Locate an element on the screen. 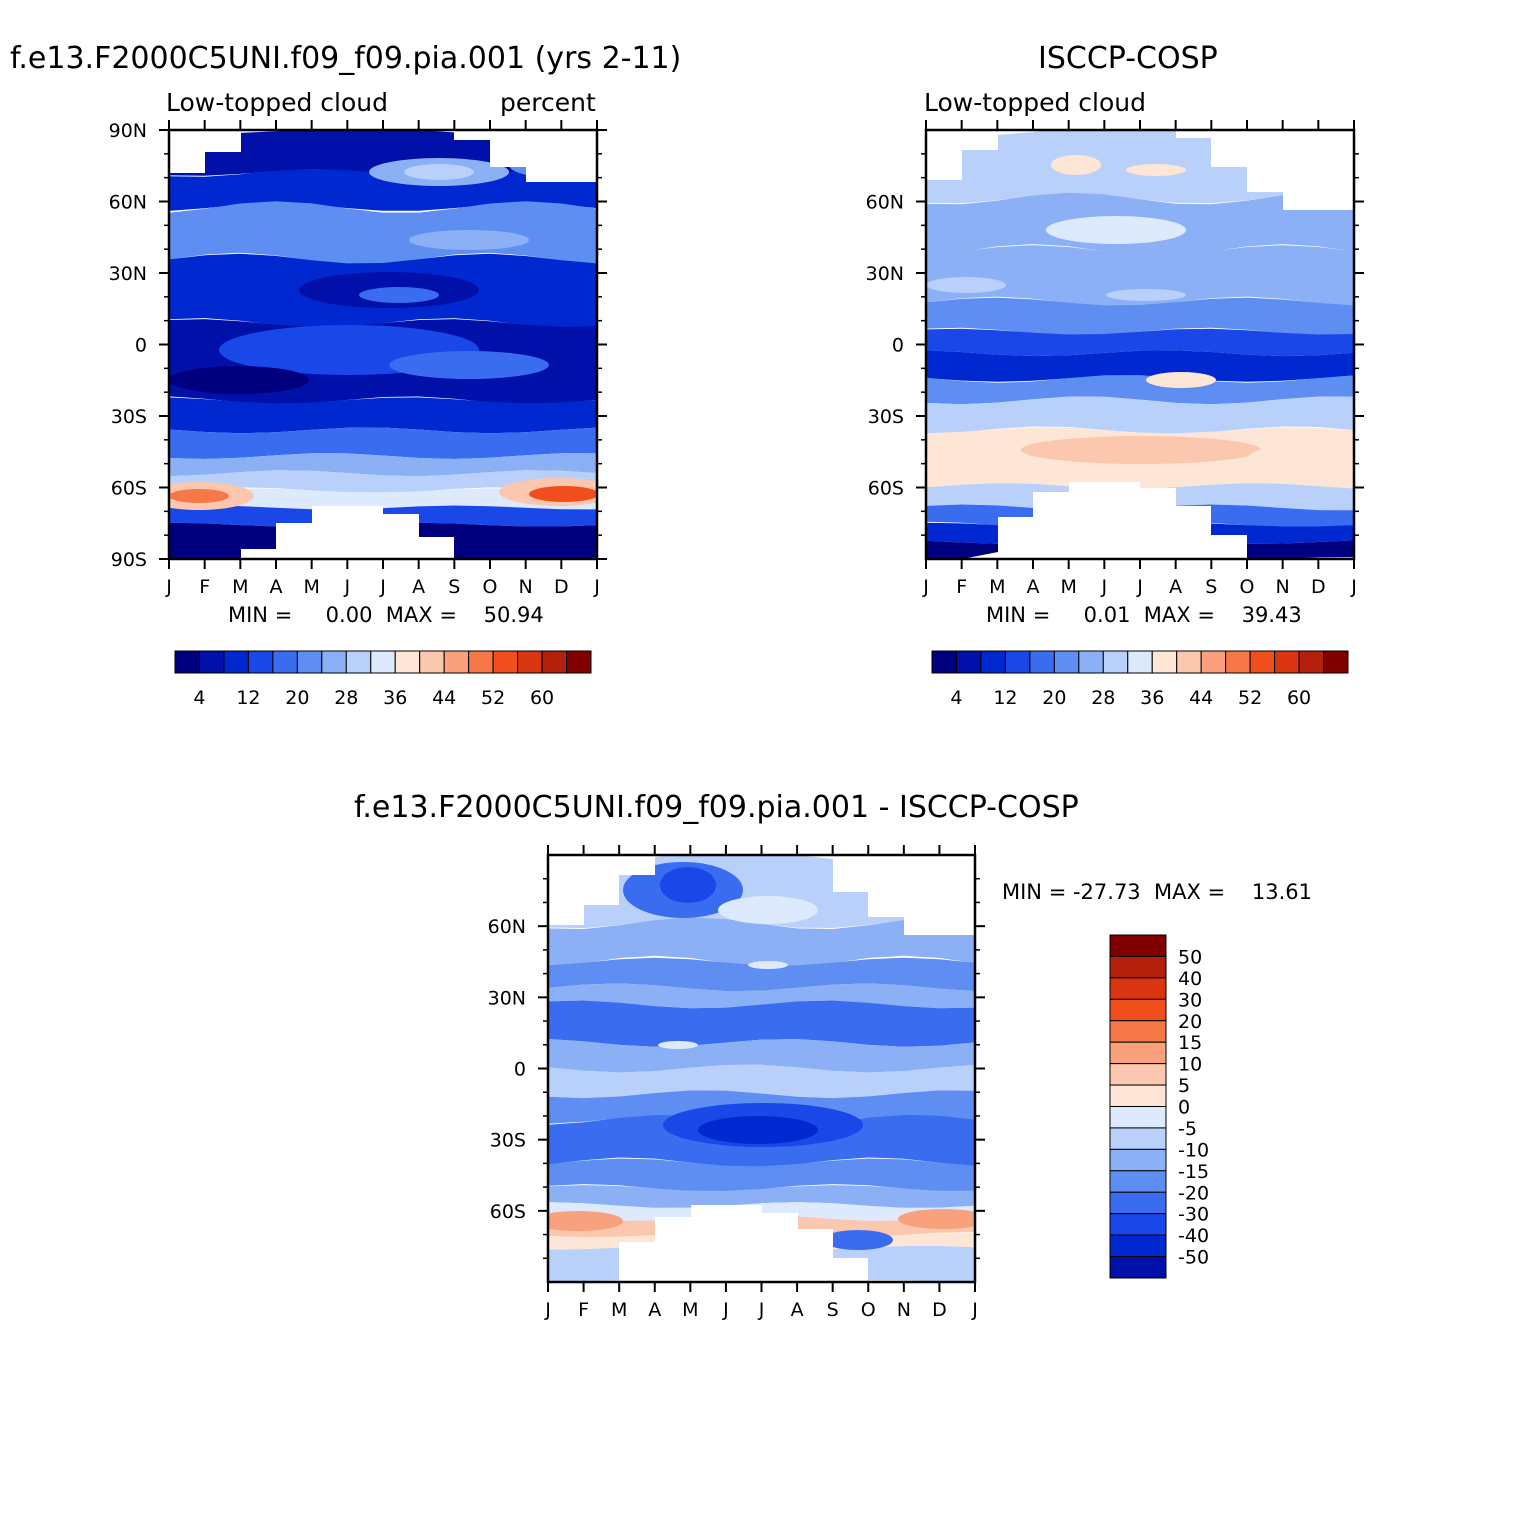  colorbar-label: 50 is located at coordinates (1190, 957).